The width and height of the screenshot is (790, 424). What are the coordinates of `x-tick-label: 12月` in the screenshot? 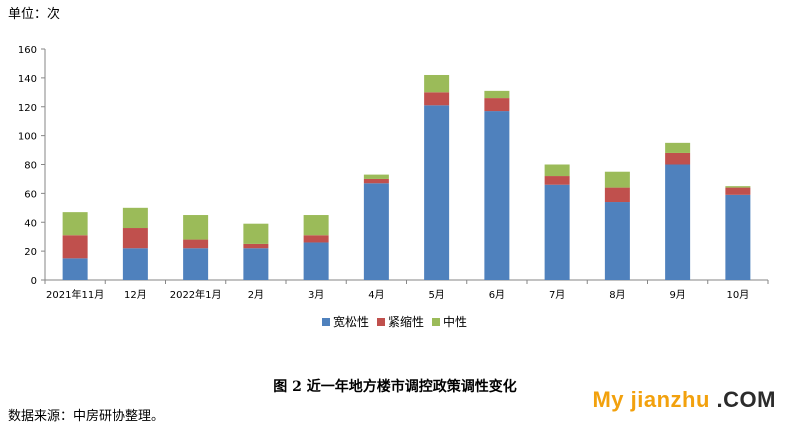 It's located at (135, 295).